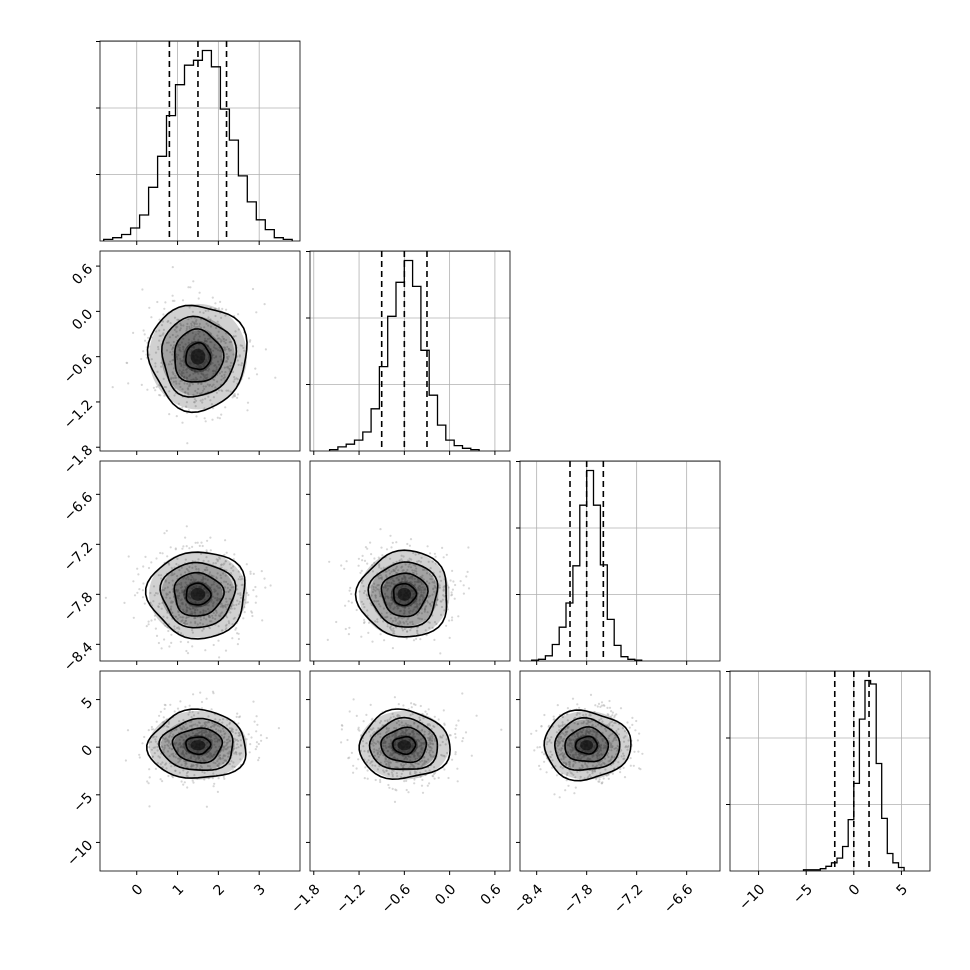 The width and height of the screenshot is (970, 970). What do you see at coordinates (491, 894) in the screenshot?
I see `x-tick-label: 0.6` at bounding box center [491, 894].